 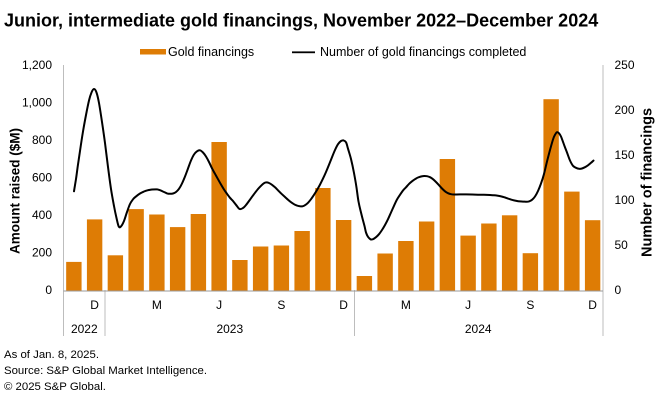 I want to click on svg-text: Amount raised ($M), so click(x=15, y=191).